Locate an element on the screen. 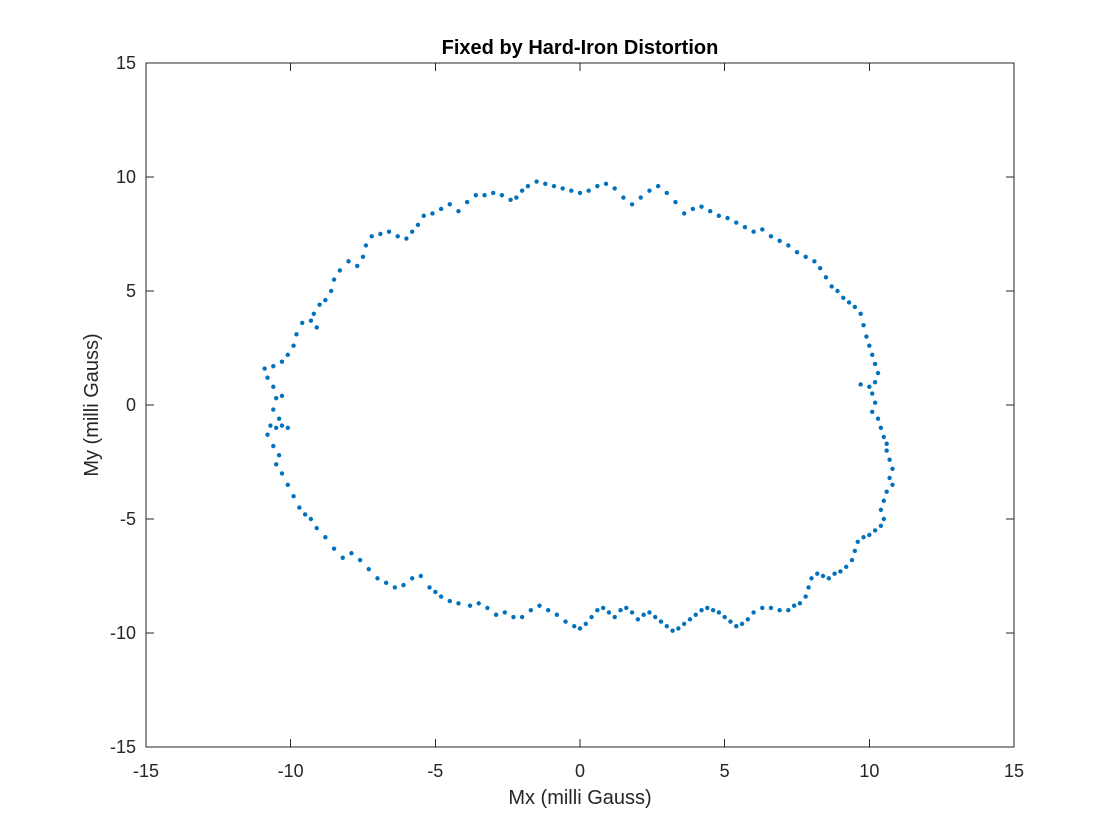 This screenshot has height=840, width=1120. y-axis-label: My (milli Gauss) is located at coordinates (92, 404).